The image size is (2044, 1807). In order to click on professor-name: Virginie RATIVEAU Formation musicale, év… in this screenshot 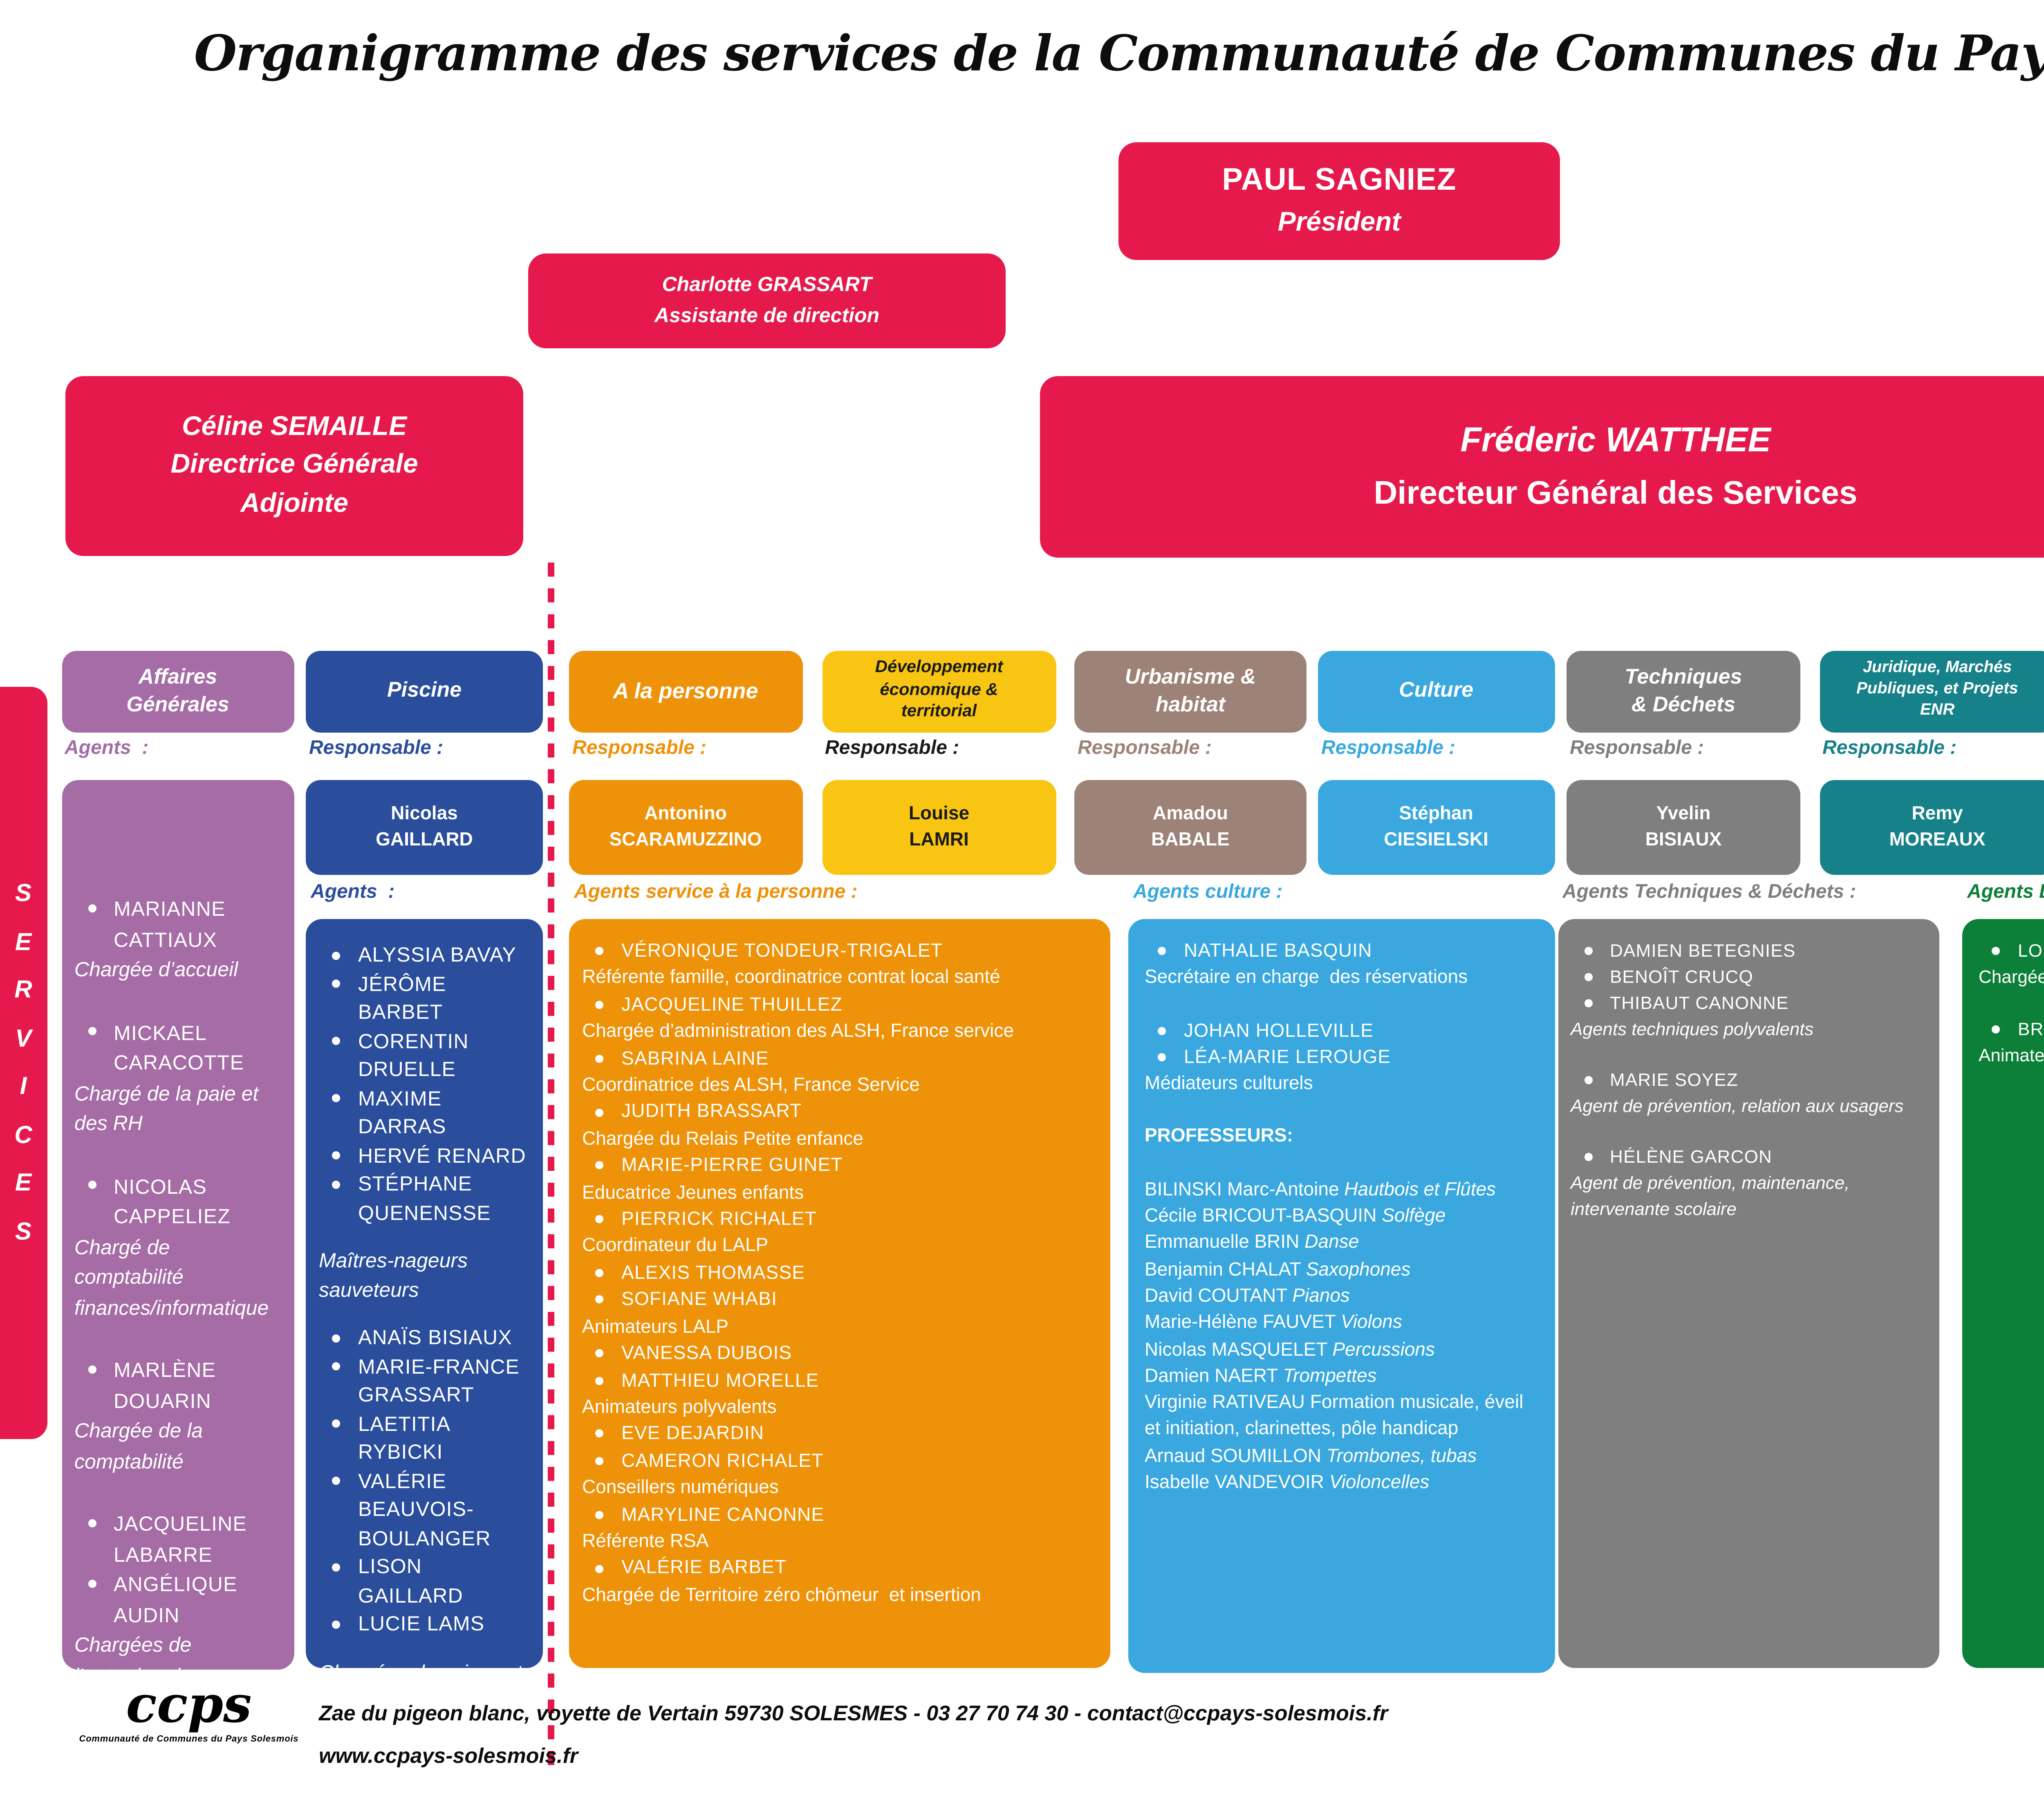, I will do `click(1337, 1416)`.